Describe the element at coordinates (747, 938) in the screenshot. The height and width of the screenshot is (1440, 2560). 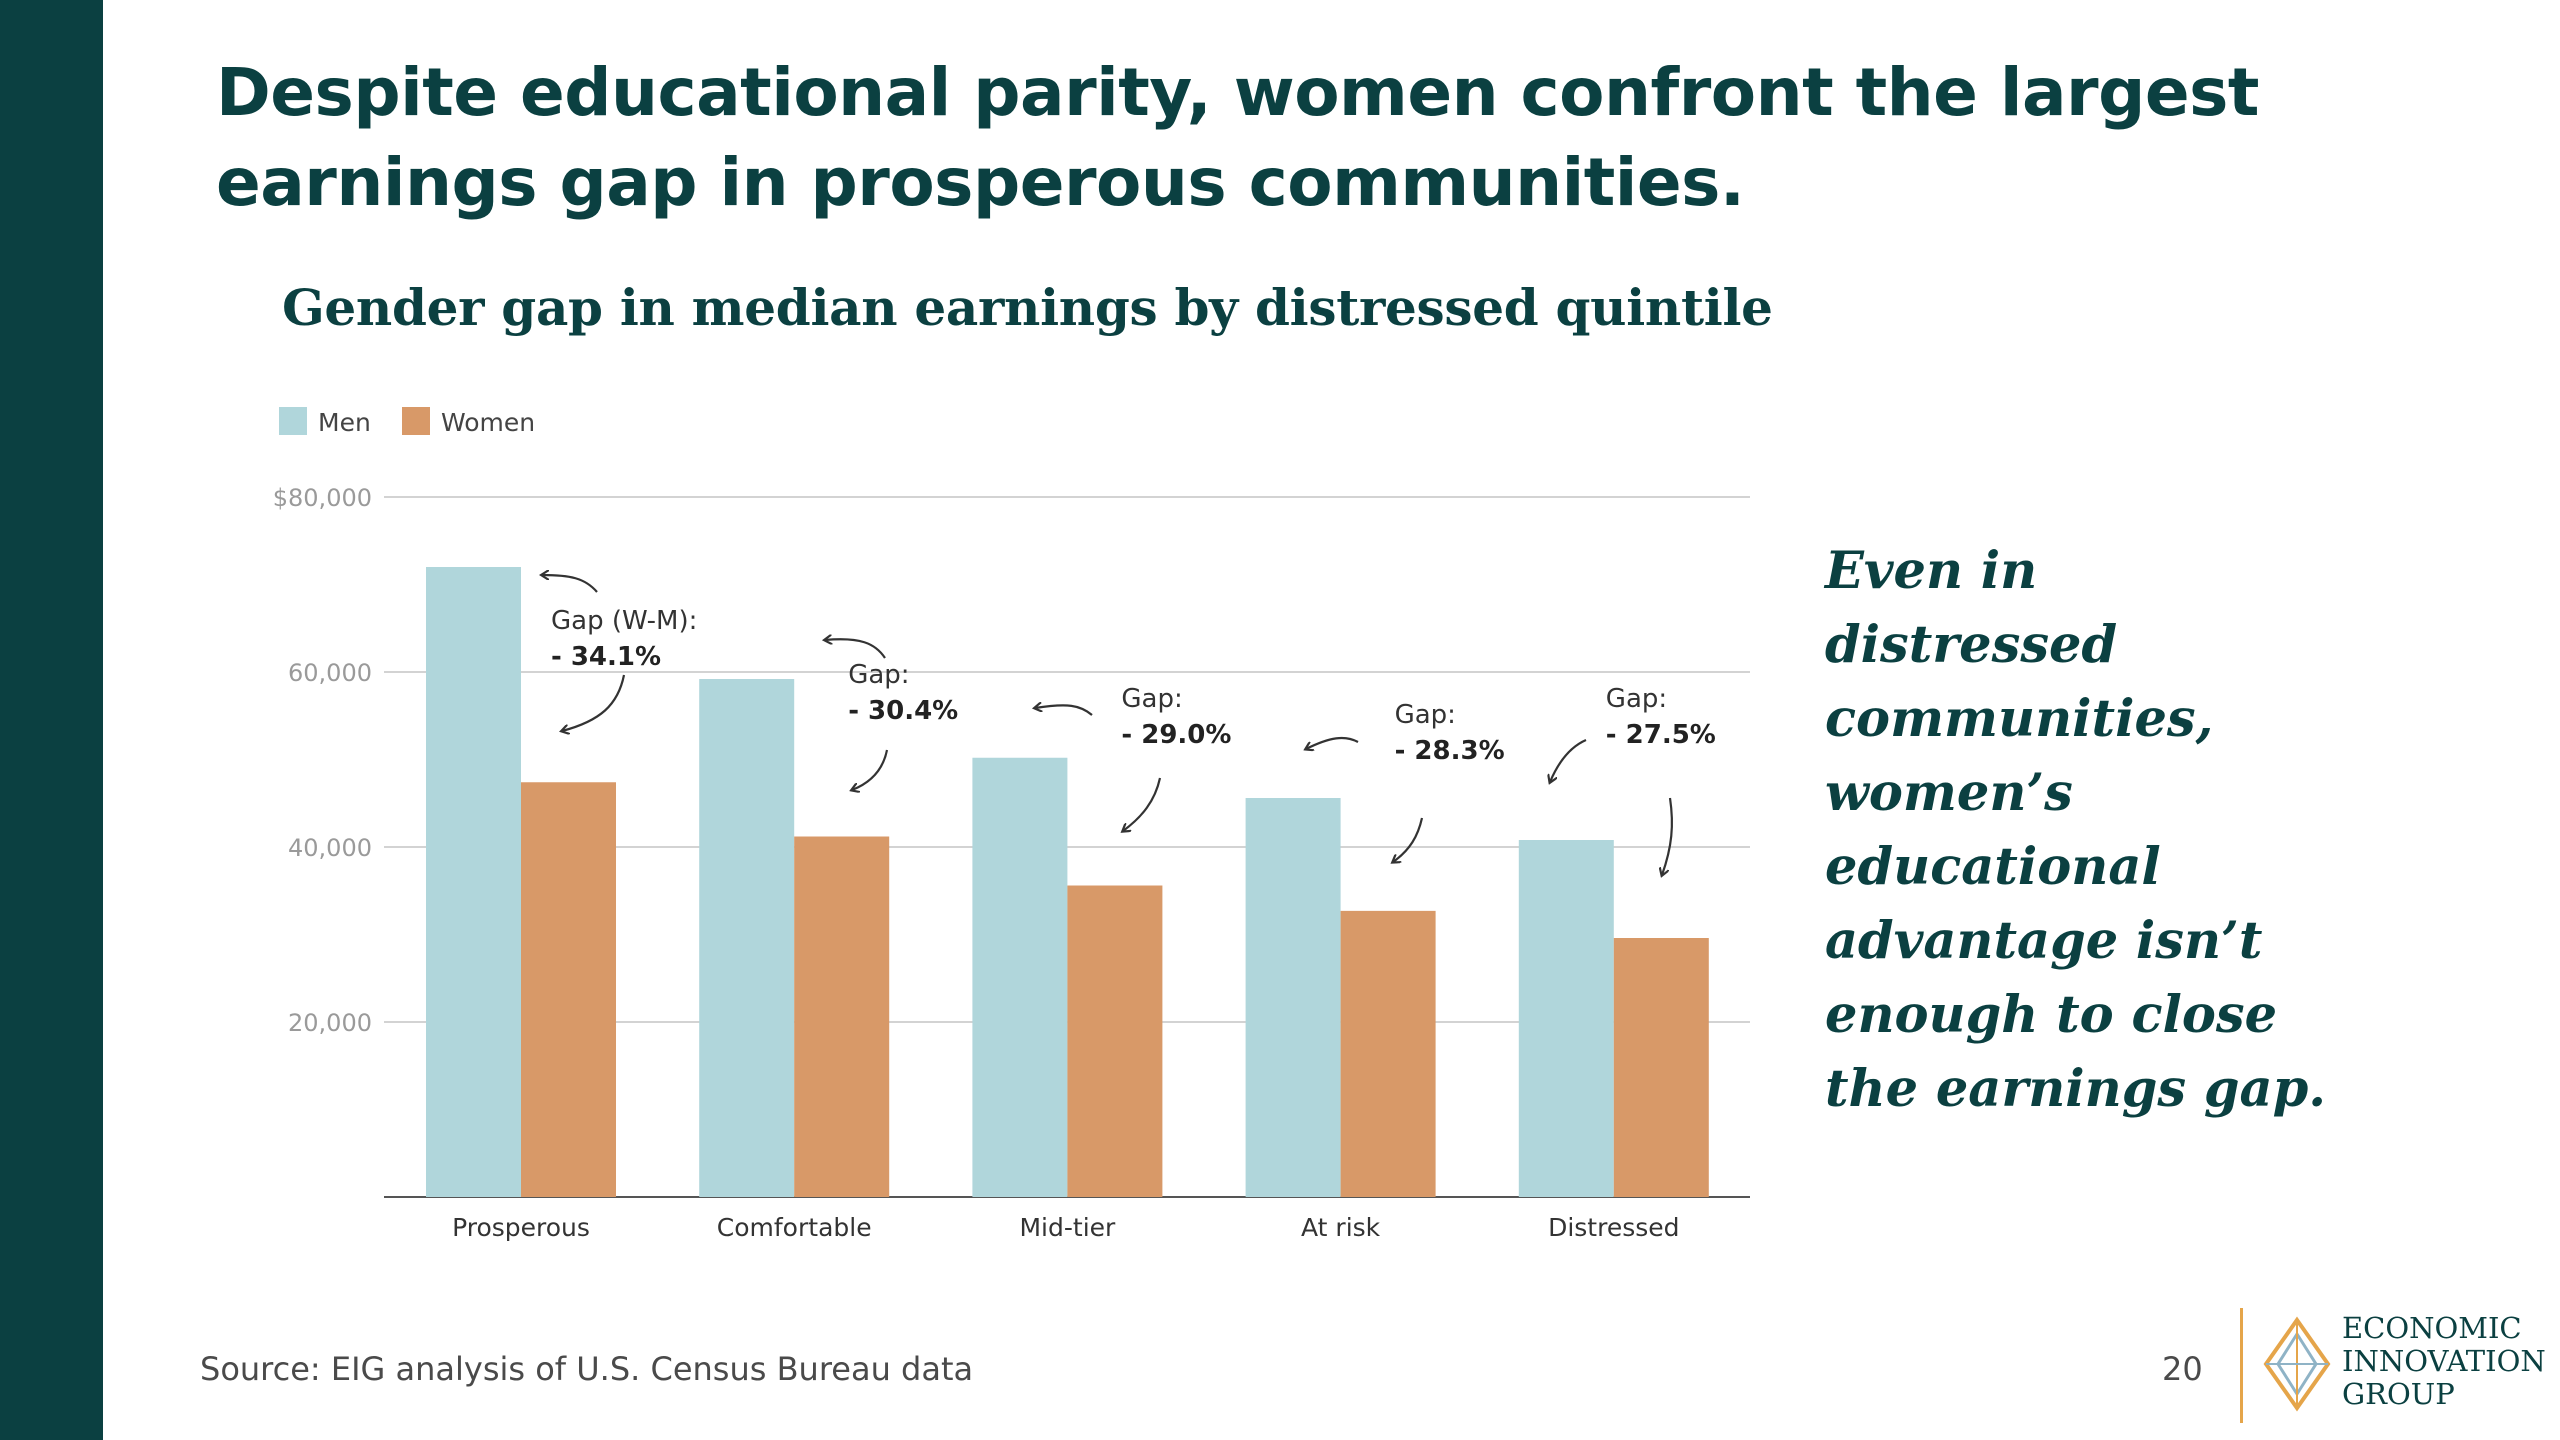
I see `bar-men-comfortable` at that location.